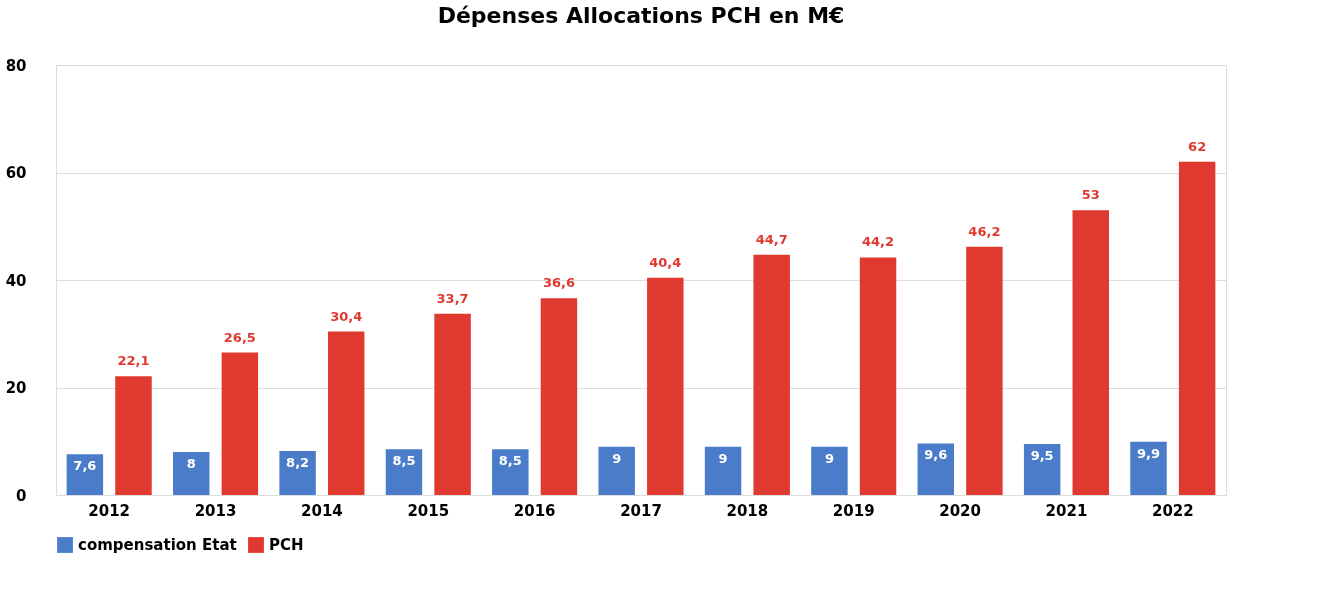  Describe the element at coordinates (322, 510) in the screenshot. I see `x-tick-label: 2014` at that location.